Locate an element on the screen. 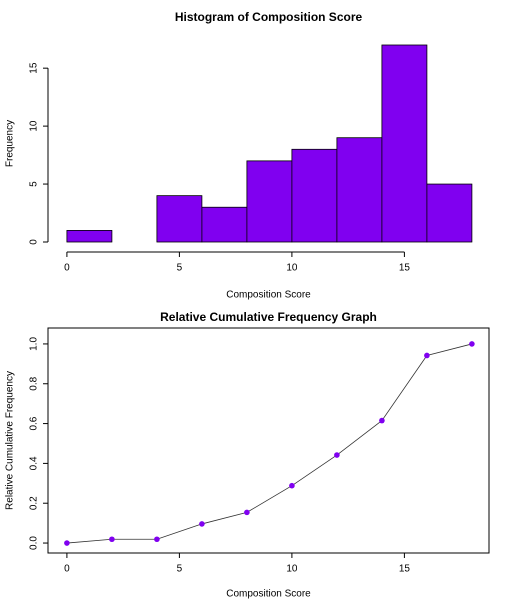  y-tick-label: 0.4 is located at coordinates (34, 463).